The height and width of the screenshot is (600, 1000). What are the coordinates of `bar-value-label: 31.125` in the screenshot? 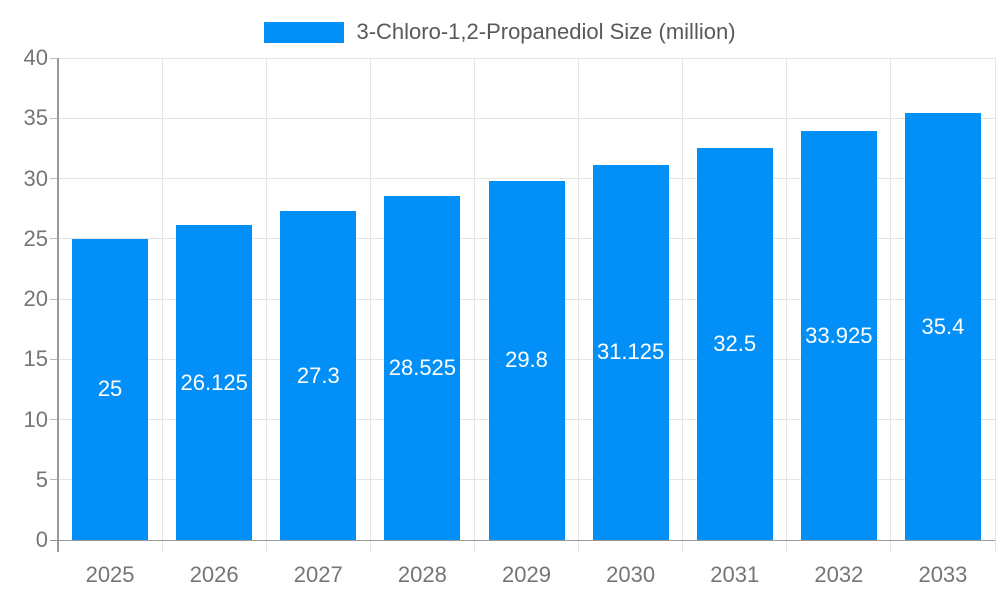 It's located at (630, 352).